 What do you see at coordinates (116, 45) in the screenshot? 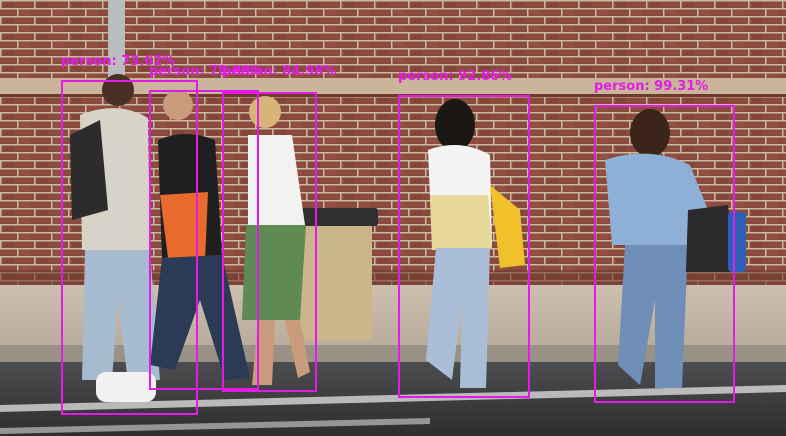
I see `utility-pole` at bounding box center [116, 45].